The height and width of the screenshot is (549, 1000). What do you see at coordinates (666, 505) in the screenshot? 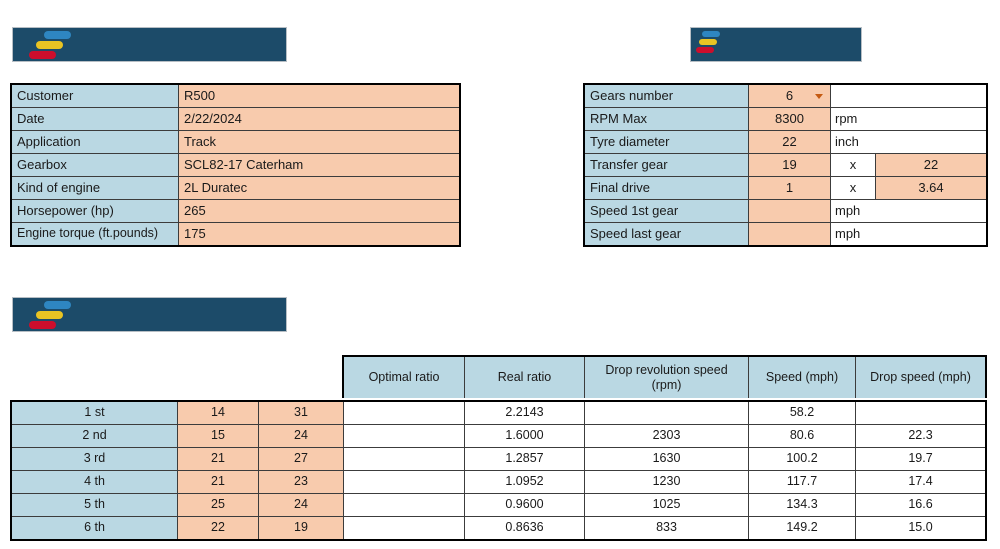
I see `drop-rev-speed-value: 1025` at bounding box center [666, 505].